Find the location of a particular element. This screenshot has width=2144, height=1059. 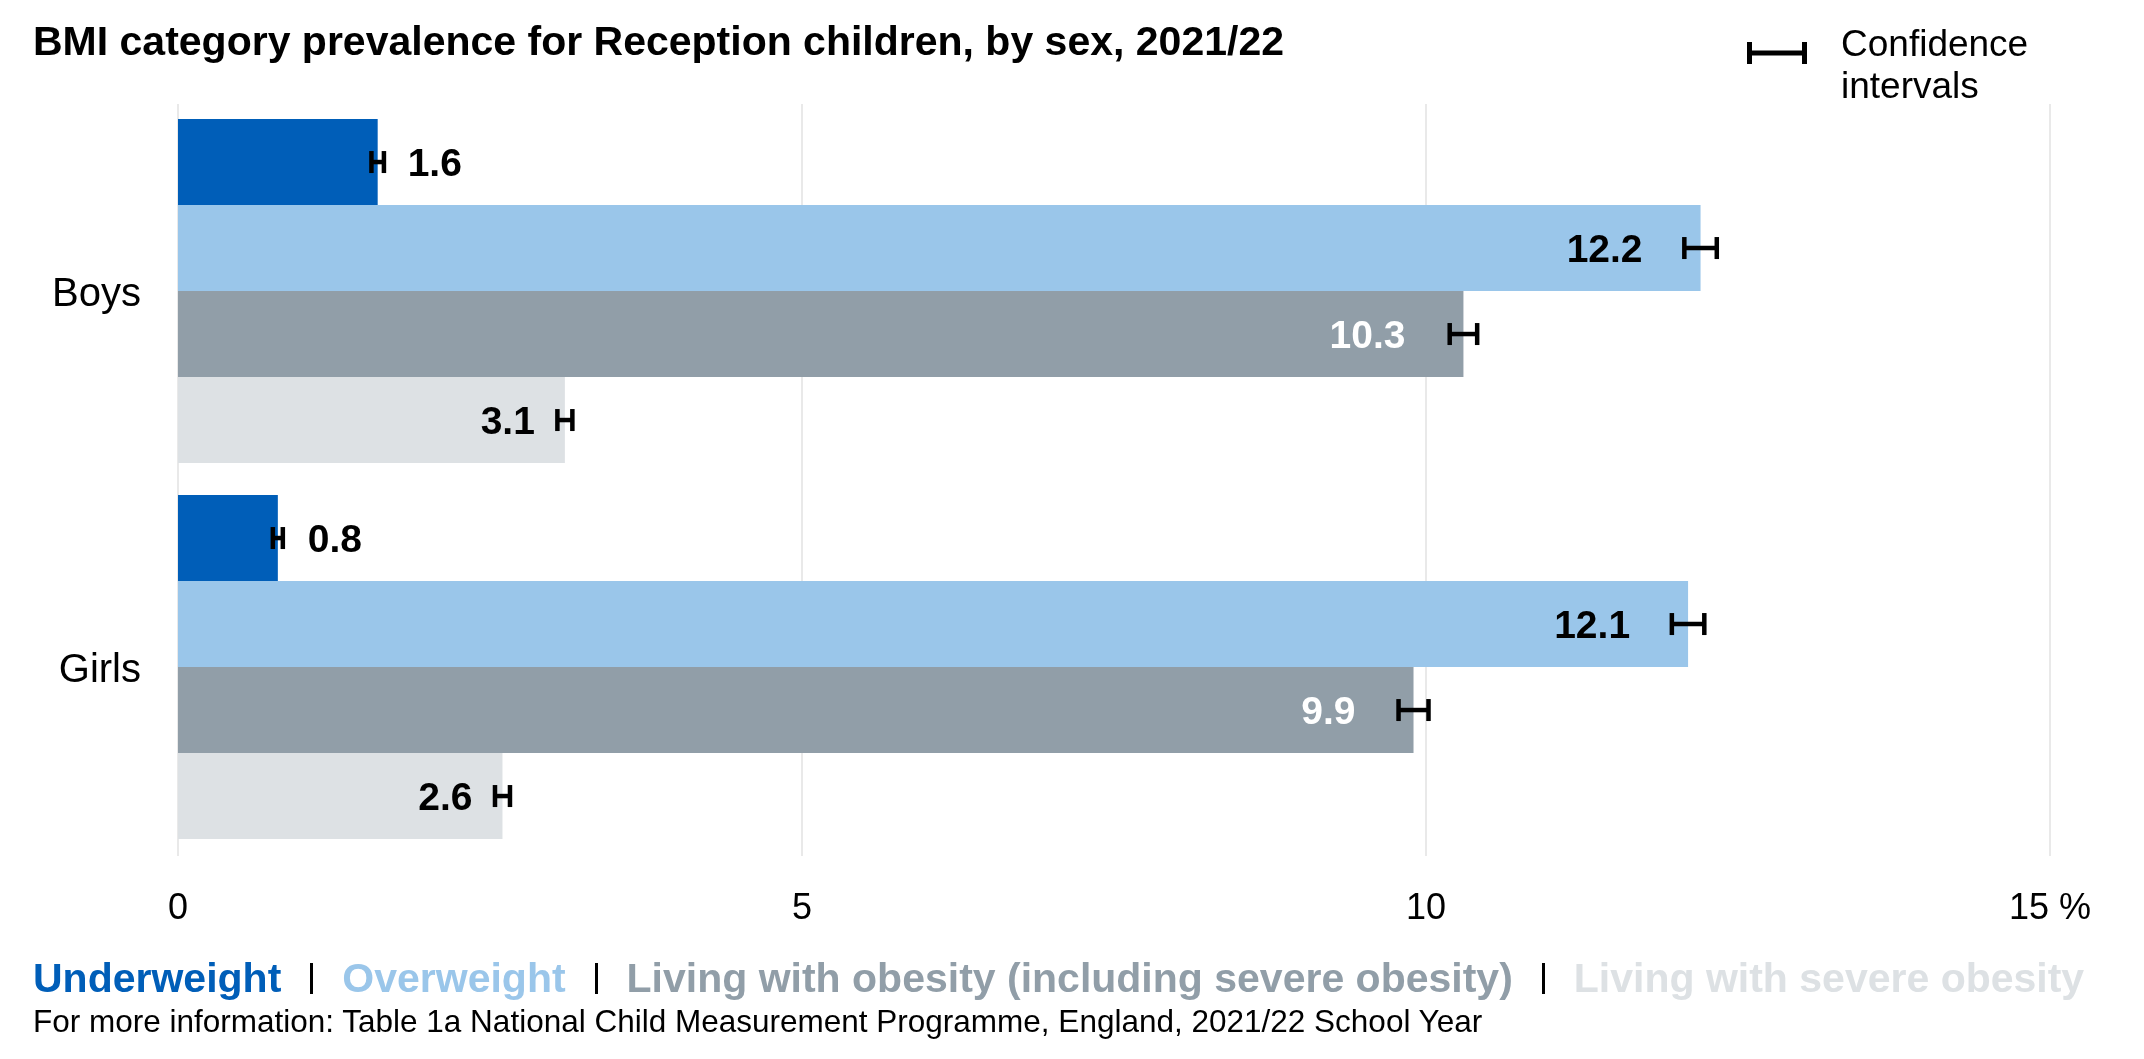

data-label: 12.1 is located at coordinates (1592, 624).